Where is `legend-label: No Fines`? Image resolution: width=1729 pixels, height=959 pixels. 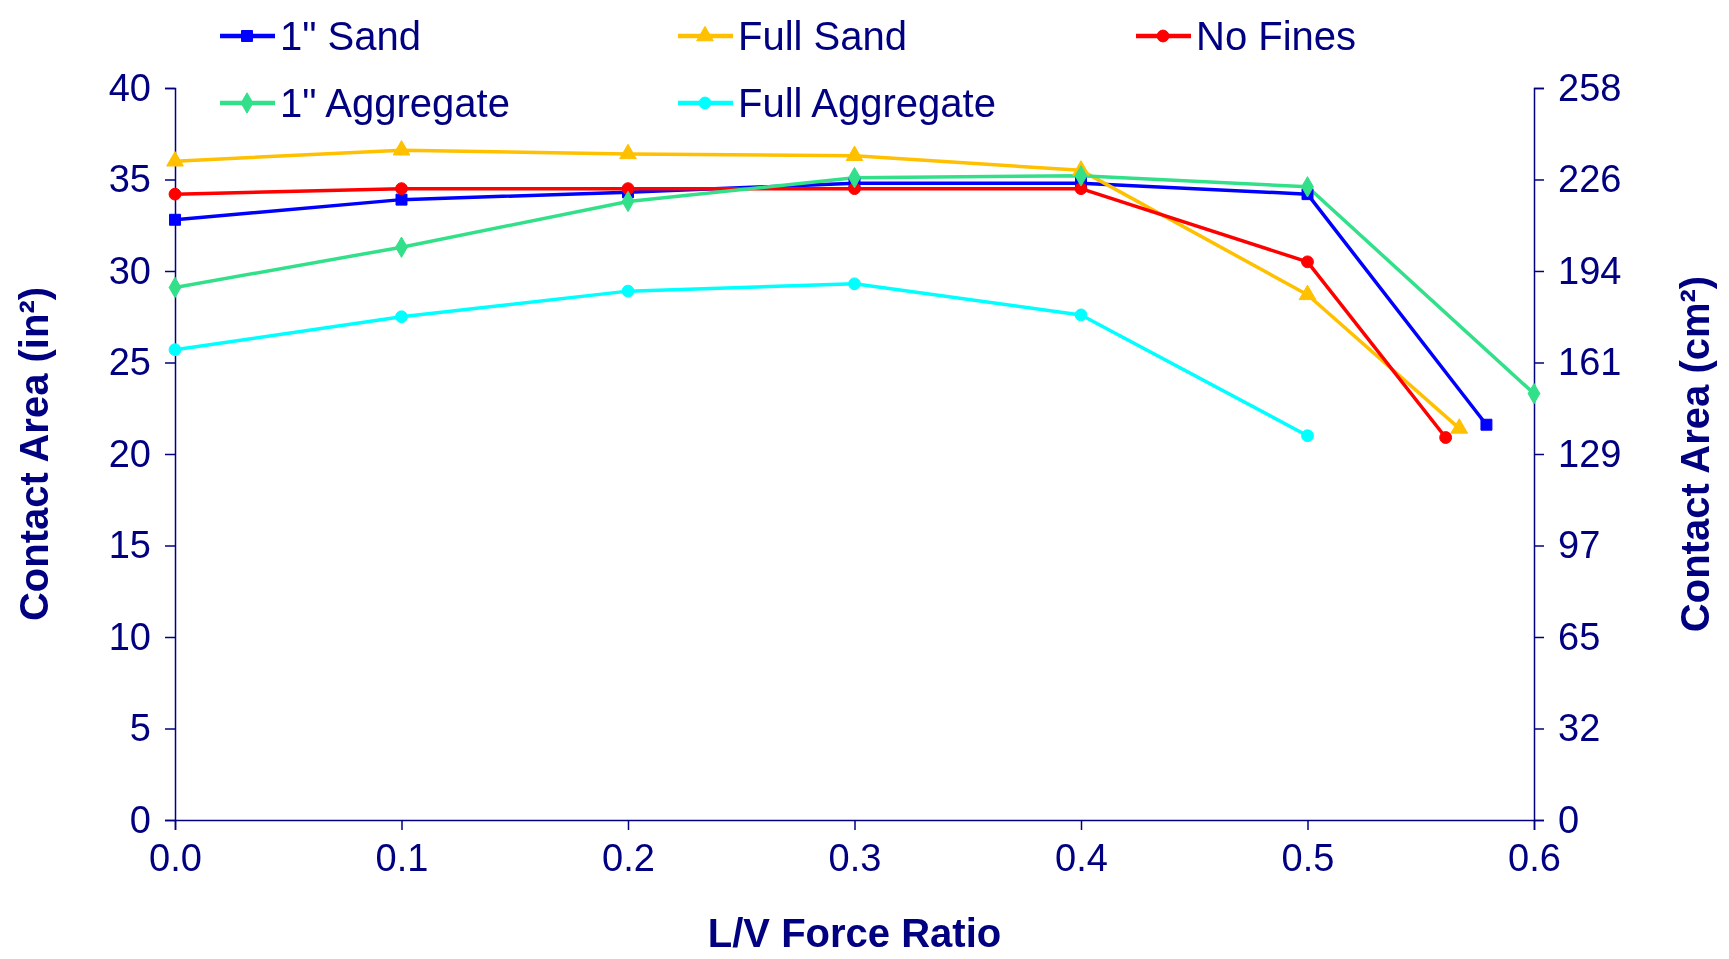 legend-label: No Fines is located at coordinates (1276, 36).